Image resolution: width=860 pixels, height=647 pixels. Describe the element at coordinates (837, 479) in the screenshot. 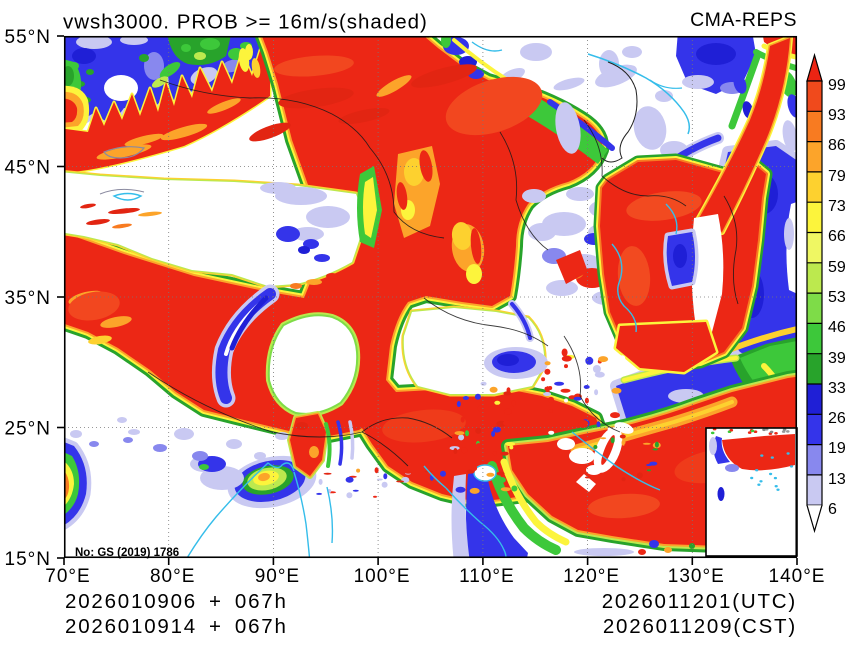

I see `svg-text: 13` at that location.